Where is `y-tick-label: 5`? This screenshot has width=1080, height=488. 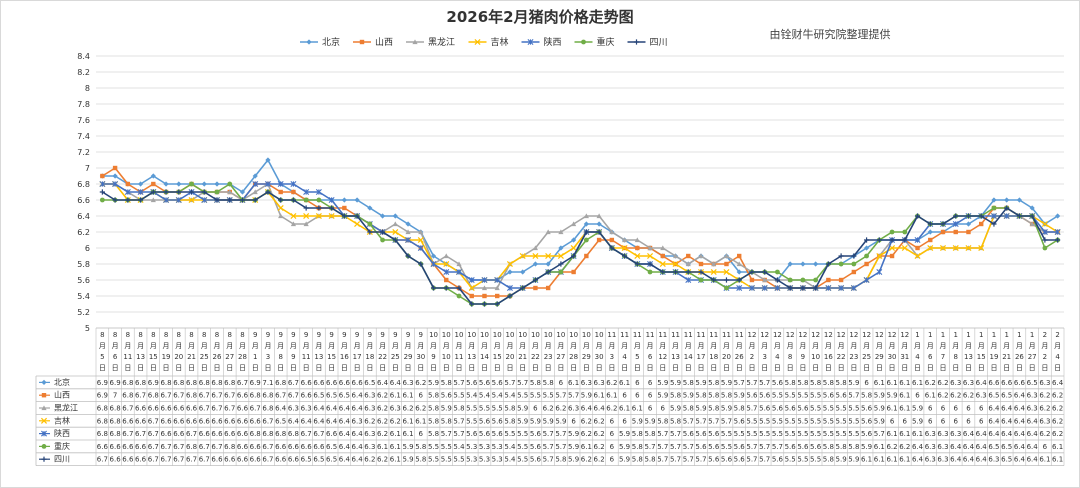
y-tick-label: 5 is located at coordinates (87, 328).